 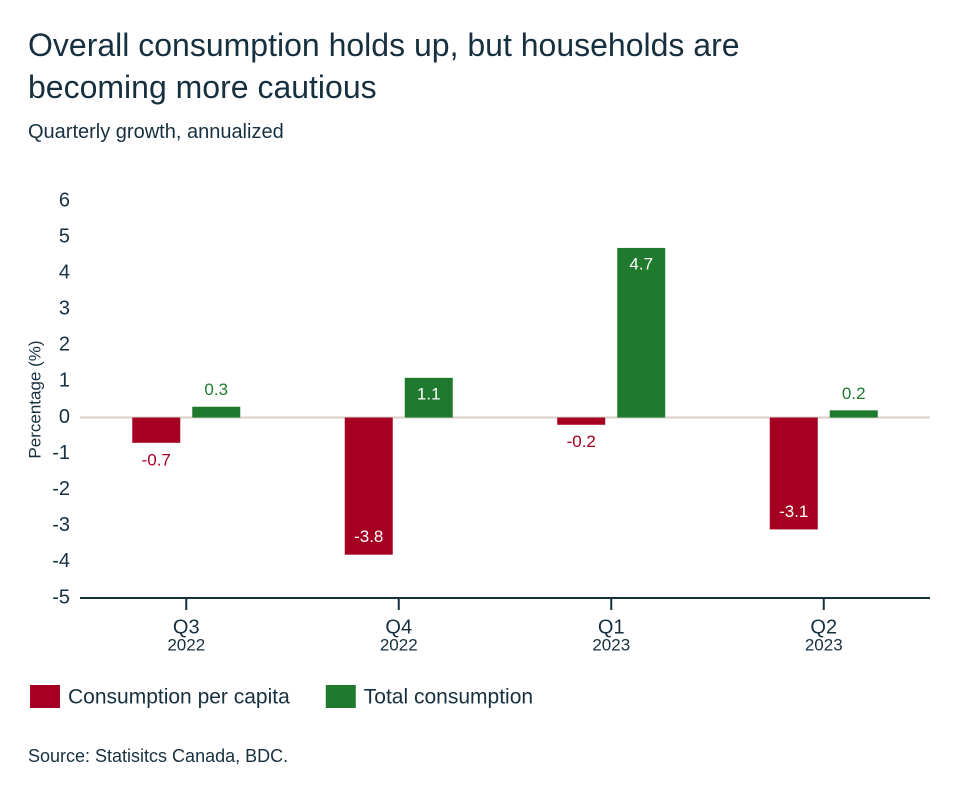 I want to click on x-tick-label: Q1, so click(x=611, y=627).